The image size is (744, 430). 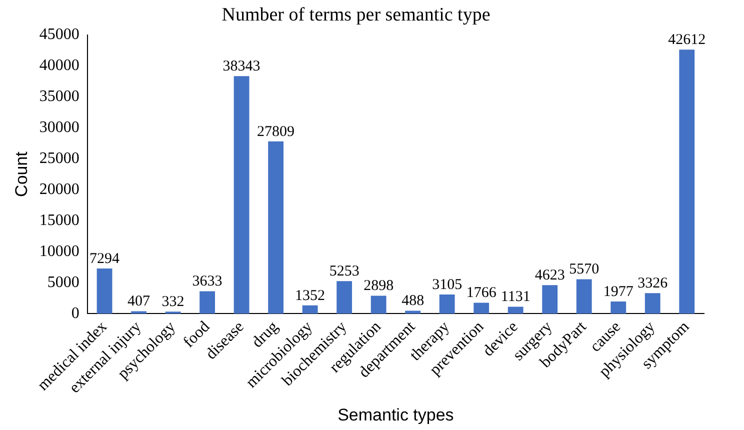 I want to click on y-tick-label: 15000, so click(x=59, y=220).